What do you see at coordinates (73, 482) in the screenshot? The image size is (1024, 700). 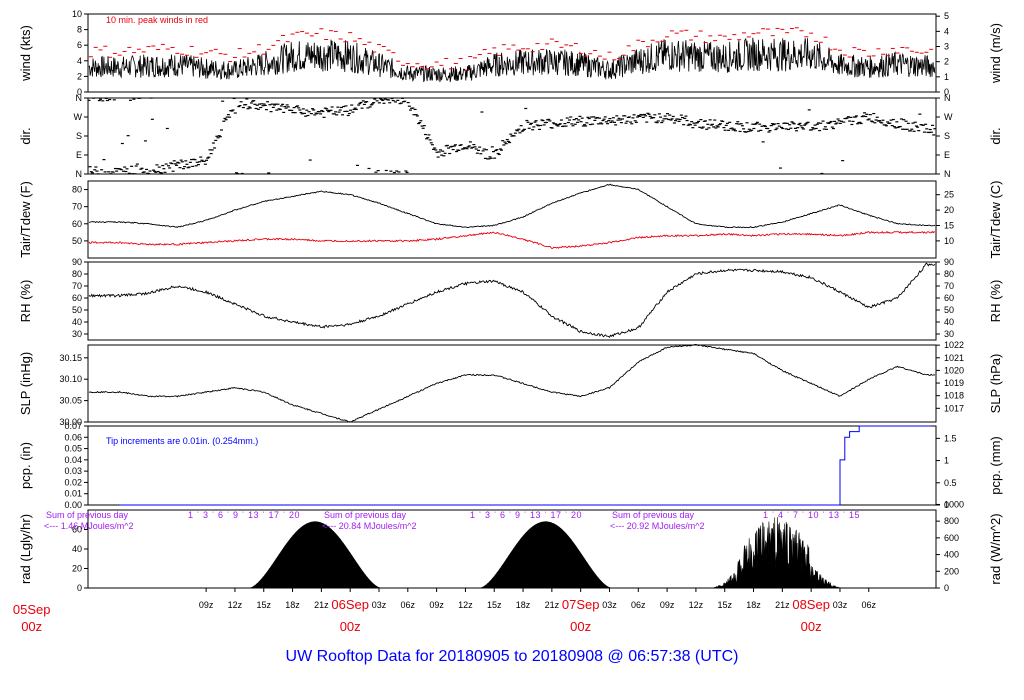 I see `pcp-left-ticklabel: 0.02` at bounding box center [73, 482].